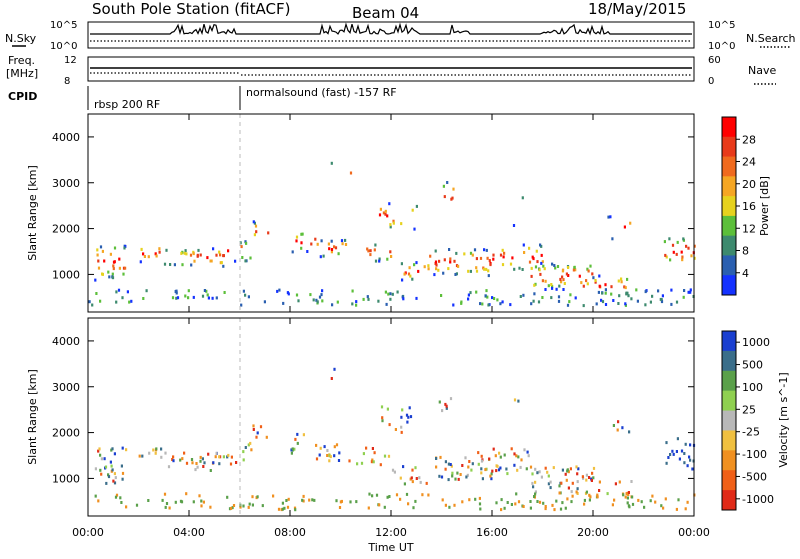 This screenshot has height=559, width=800. Describe the element at coordinates (729, 206) in the screenshot. I see `power-colorbar-swatch` at that location.